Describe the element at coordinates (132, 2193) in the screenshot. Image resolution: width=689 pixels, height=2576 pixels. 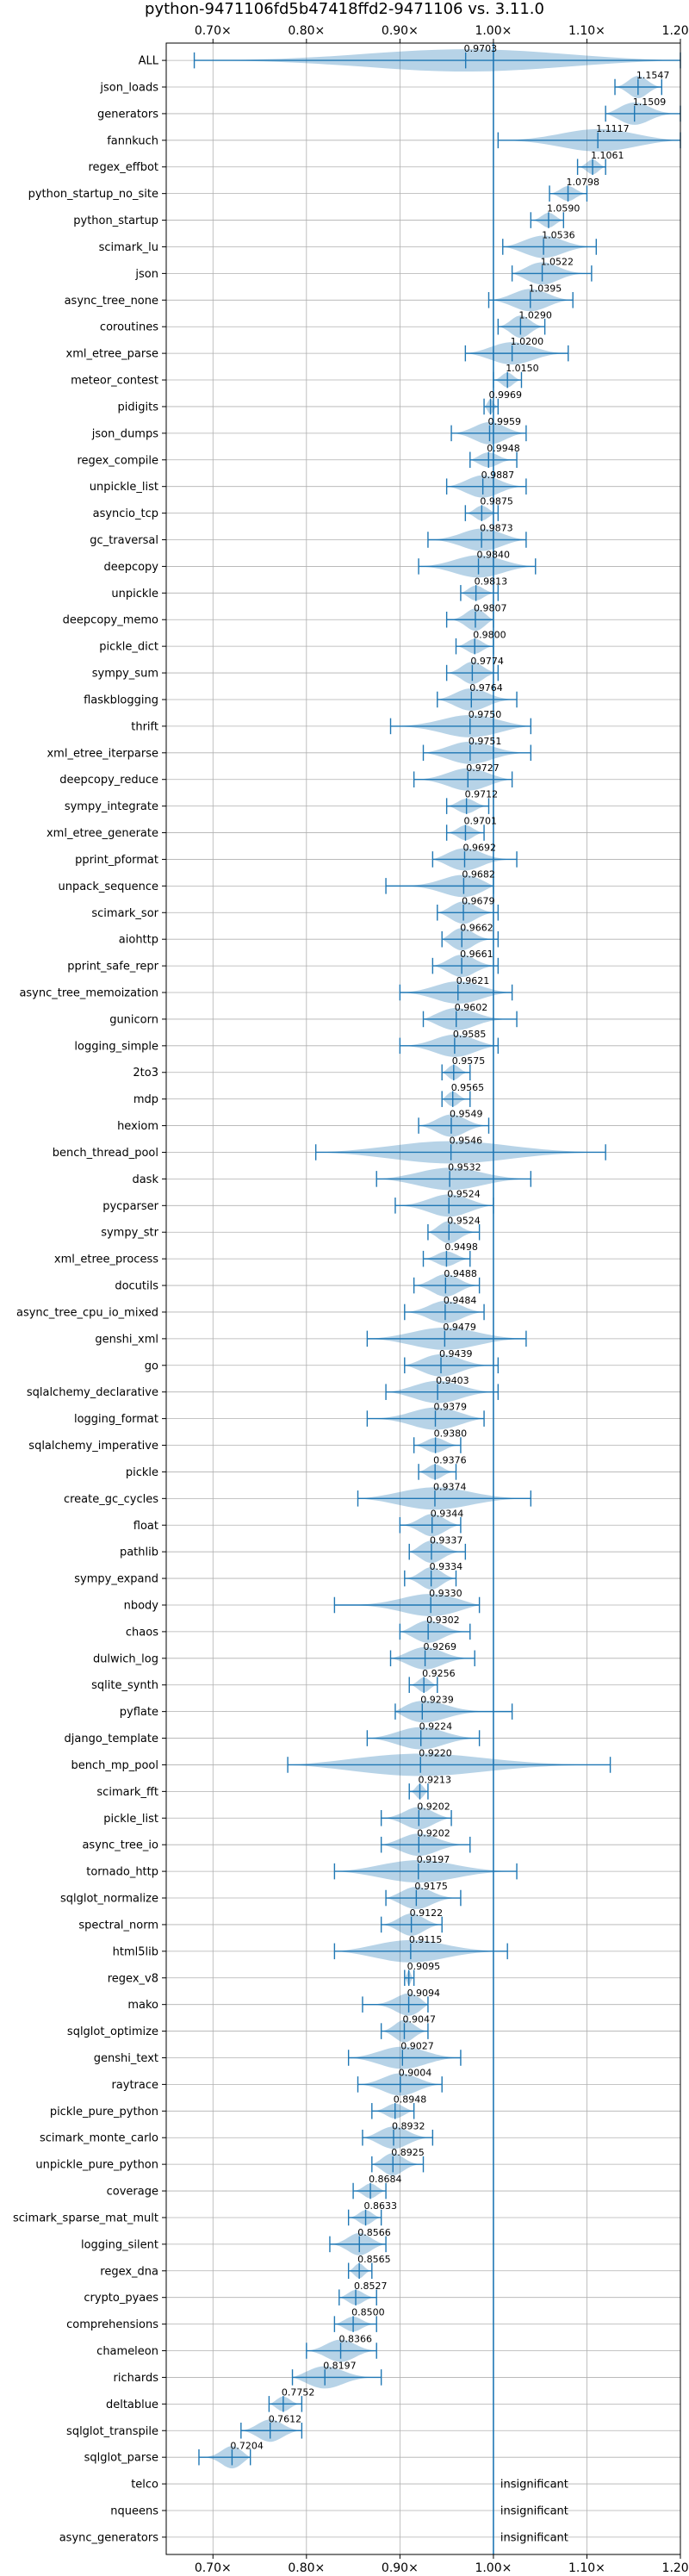
I see `category-label: coverage` at that location.